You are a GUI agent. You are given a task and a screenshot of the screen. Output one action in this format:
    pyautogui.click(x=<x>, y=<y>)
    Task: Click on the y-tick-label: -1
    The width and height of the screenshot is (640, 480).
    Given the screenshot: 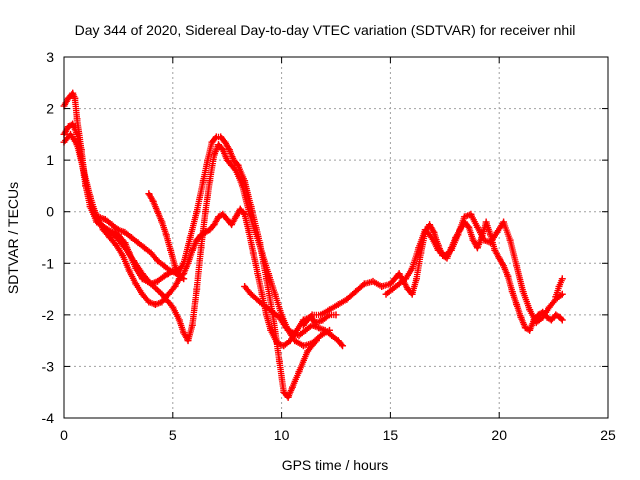 What is the action you would take?
    pyautogui.click(x=48, y=263)
    